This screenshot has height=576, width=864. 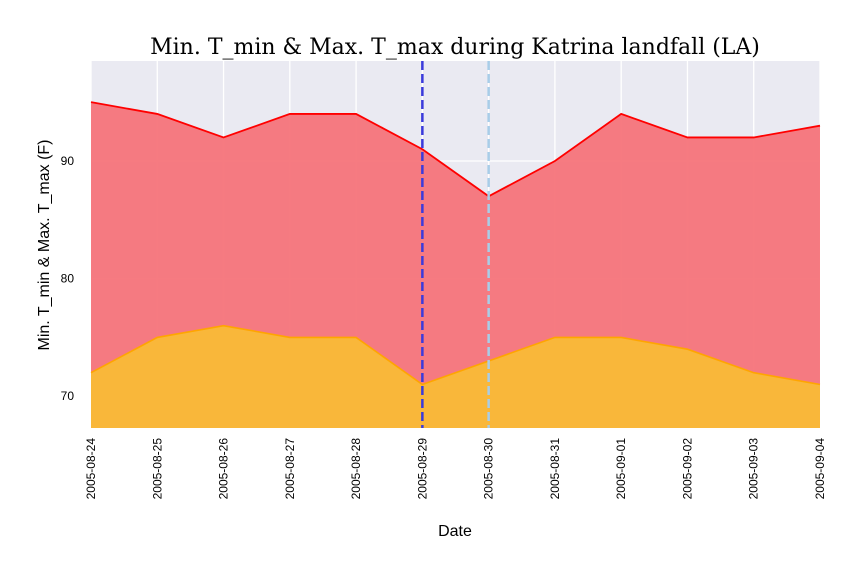 I want to click on x-tick-label: 2005-08-30, so click(x=489, y=469).